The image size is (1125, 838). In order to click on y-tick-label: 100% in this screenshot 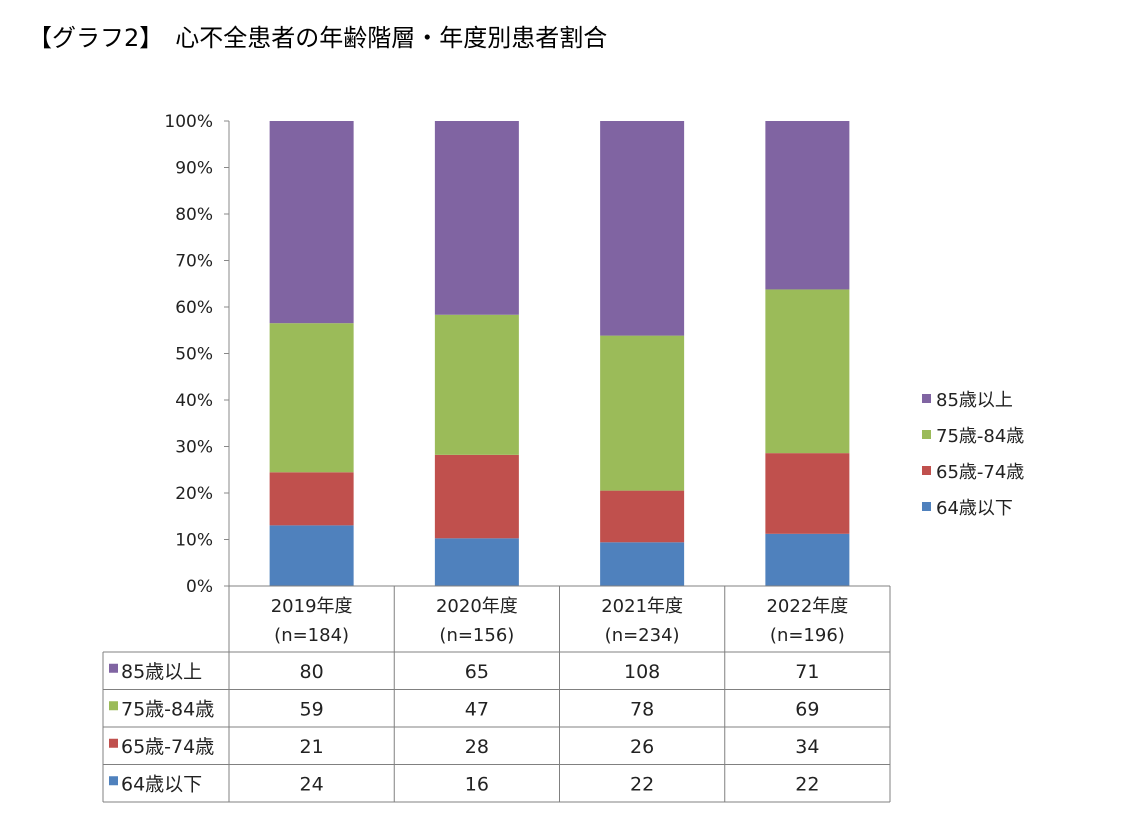, I will do `click(188, 122)`.